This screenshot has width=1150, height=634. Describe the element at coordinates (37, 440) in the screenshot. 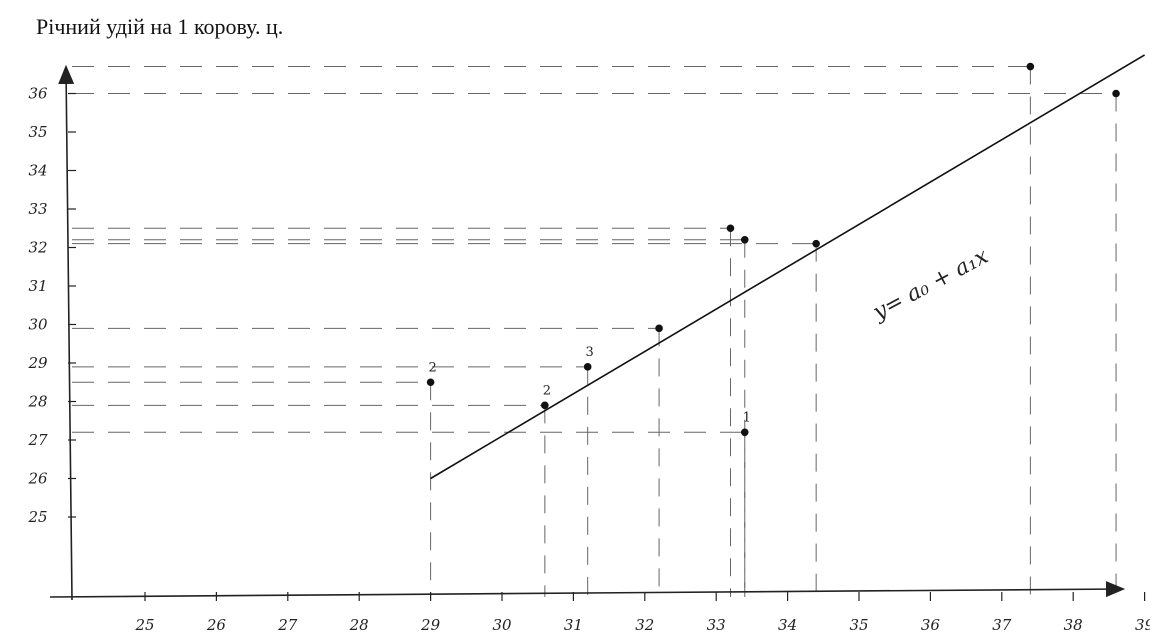

I see `y-tick-label: 27` at that location.